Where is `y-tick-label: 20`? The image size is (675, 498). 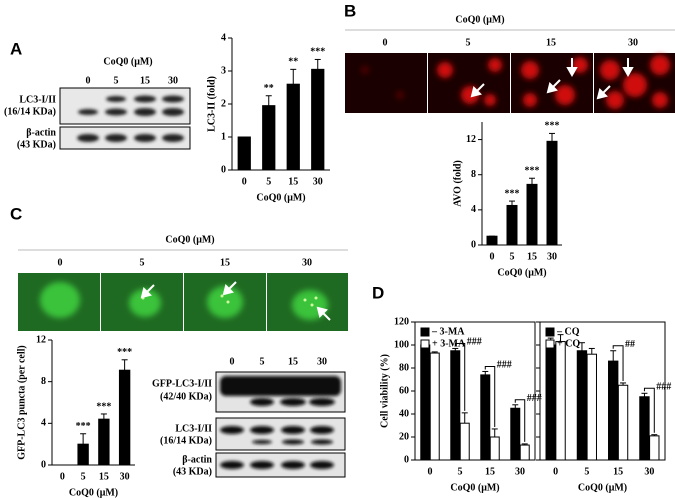 y-tick-label: 20 is located at coordinates (404, 436).